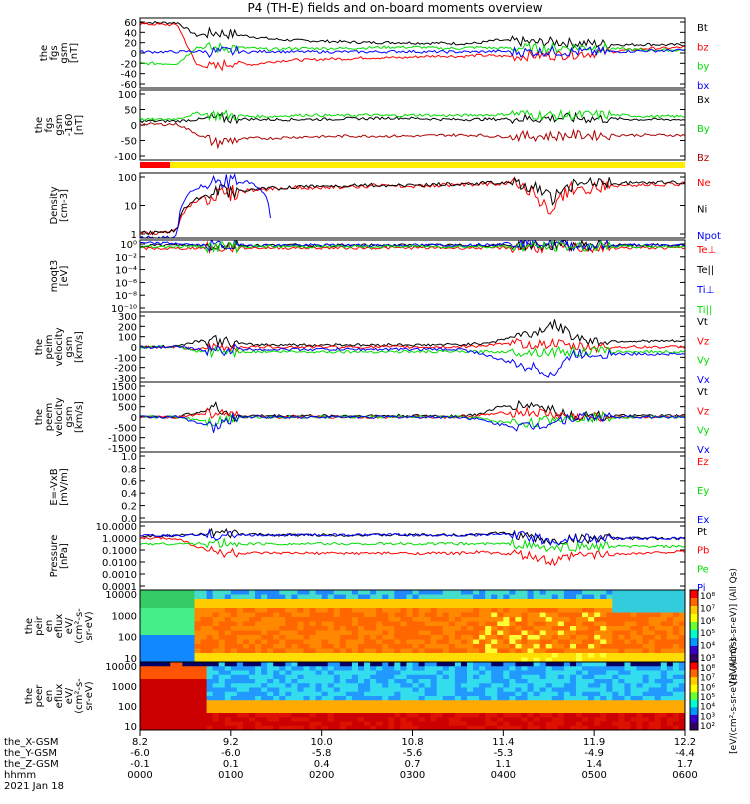 Image resolution: width=750 pixels, height=804 pixels. Describe the element at coordinates (134, 235) in the screenshot. I see `tick-label: 1` at that location.